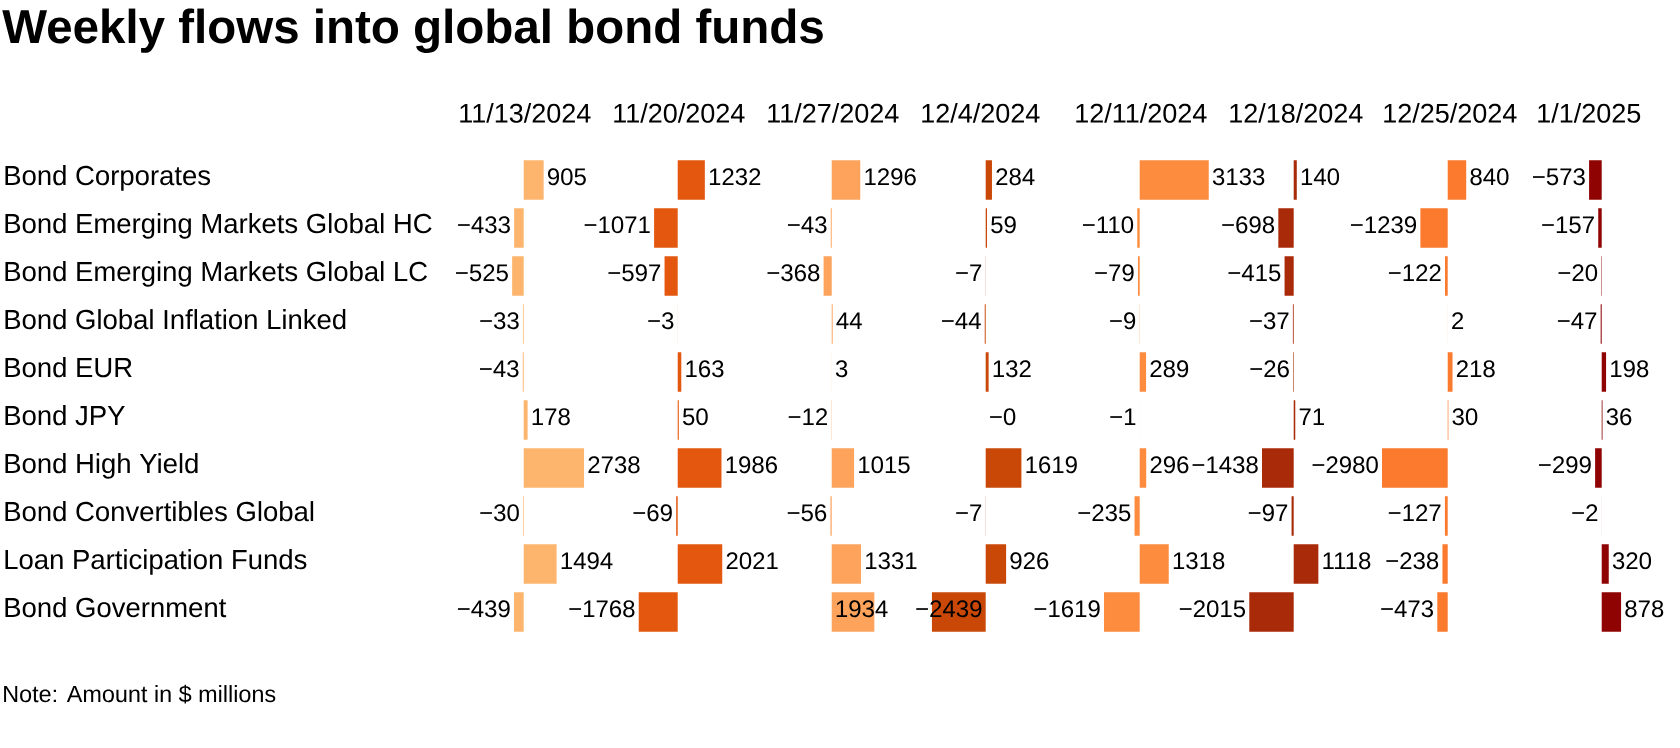 The height and width of the screenshot is (748, 1680). I want to click on y-tick-label: Bond Convertibles Global, so click(159, 511).